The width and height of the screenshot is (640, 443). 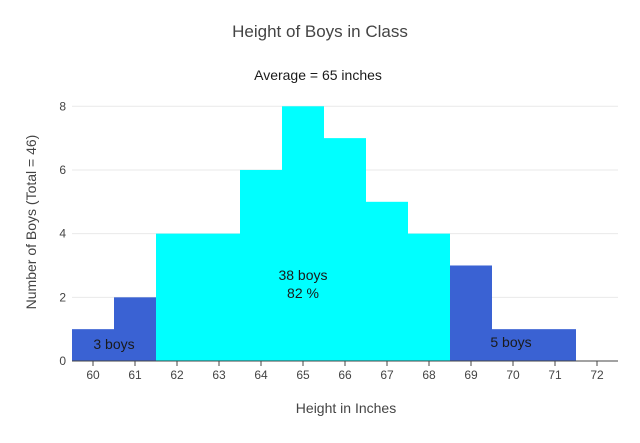 I want to click on x-tick-label: 70, so click(x=513, y=375).